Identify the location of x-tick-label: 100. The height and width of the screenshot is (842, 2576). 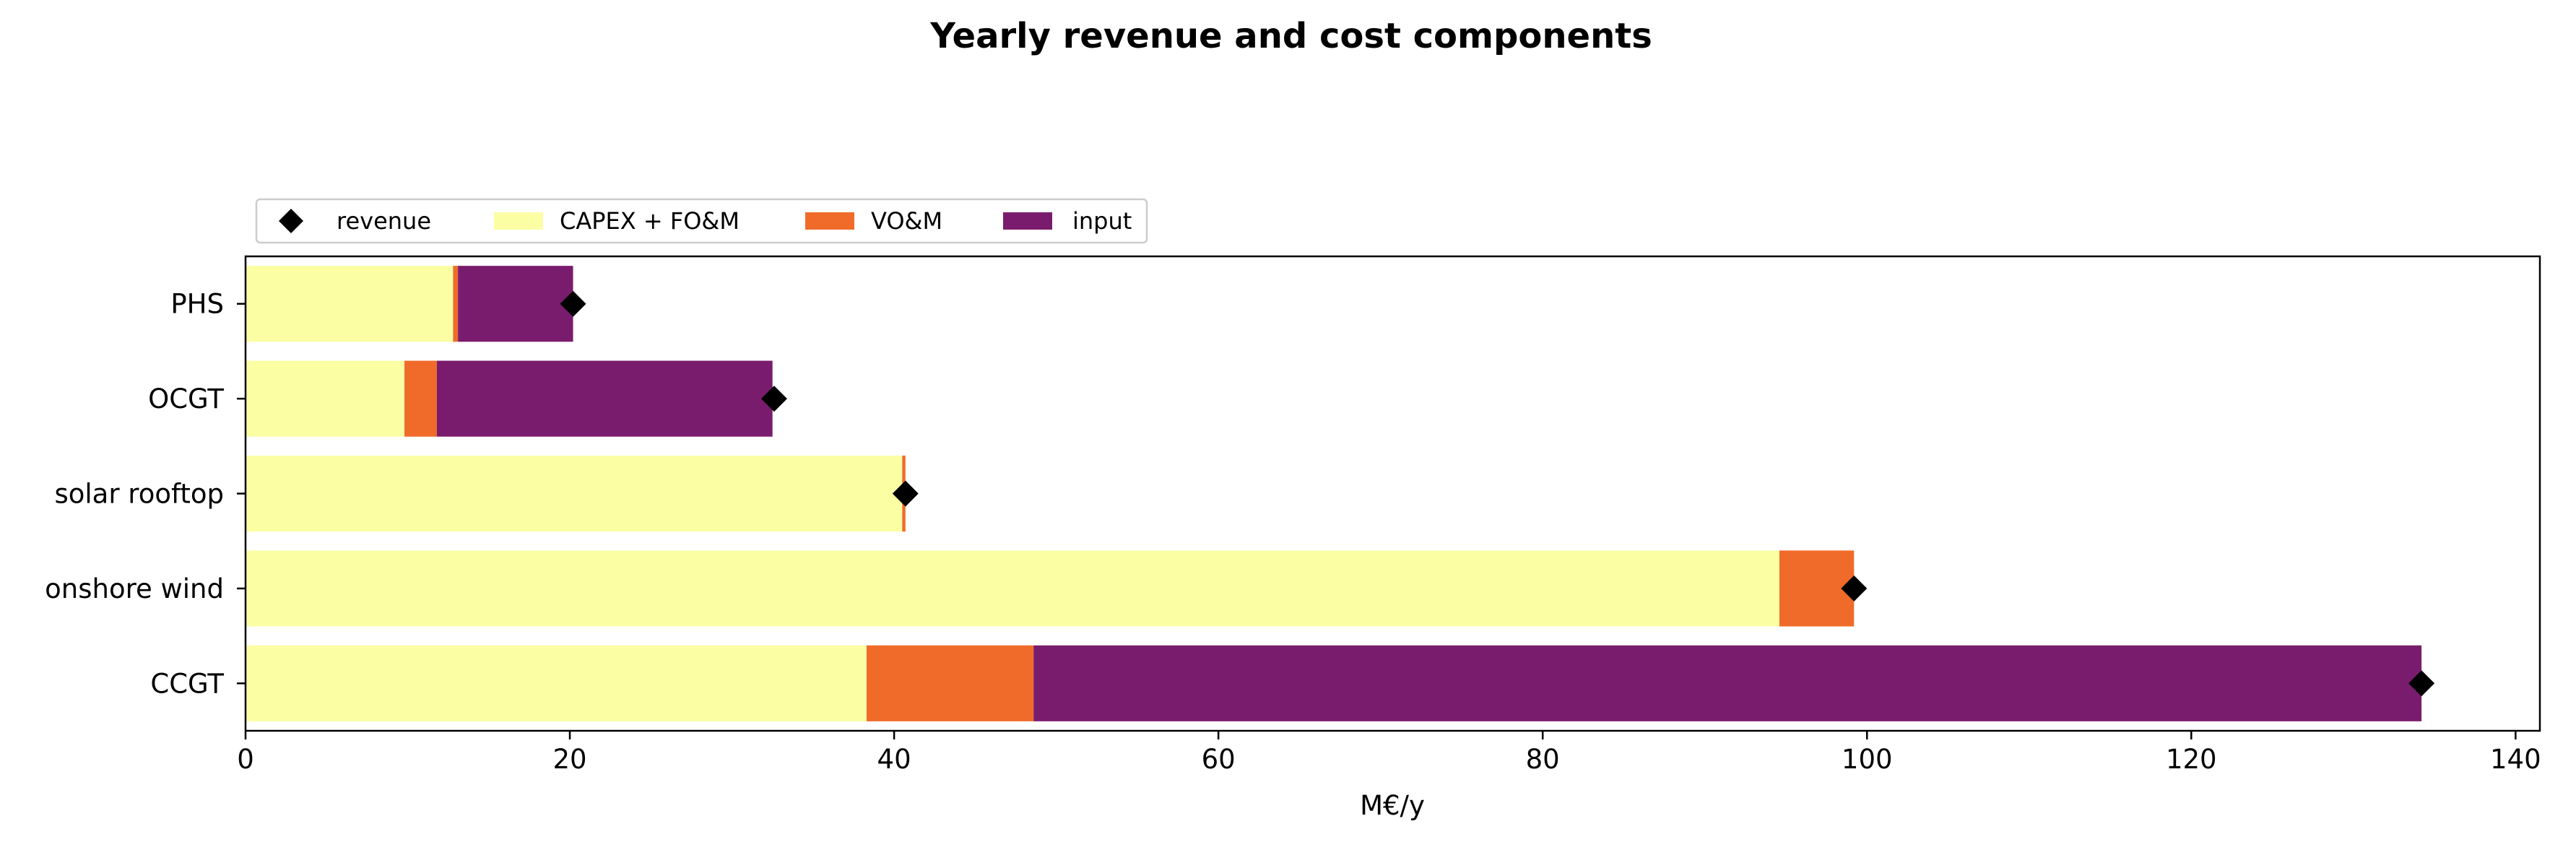
(1867, 759).